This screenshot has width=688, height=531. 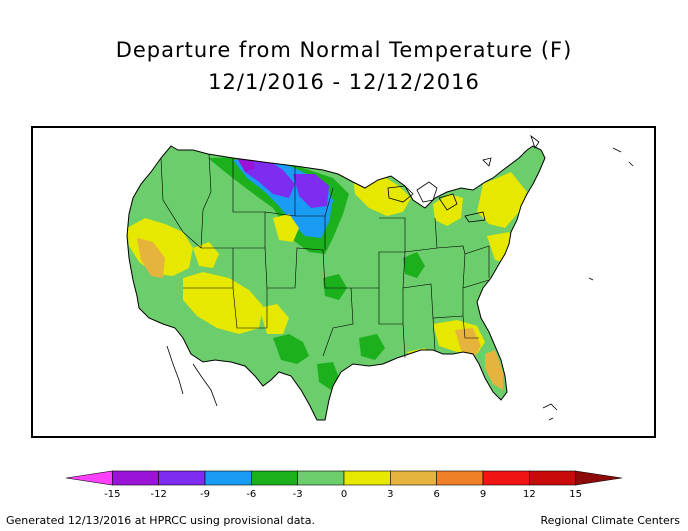 I want to click on legend-tick-label: 12, so click(x=529, y=494).